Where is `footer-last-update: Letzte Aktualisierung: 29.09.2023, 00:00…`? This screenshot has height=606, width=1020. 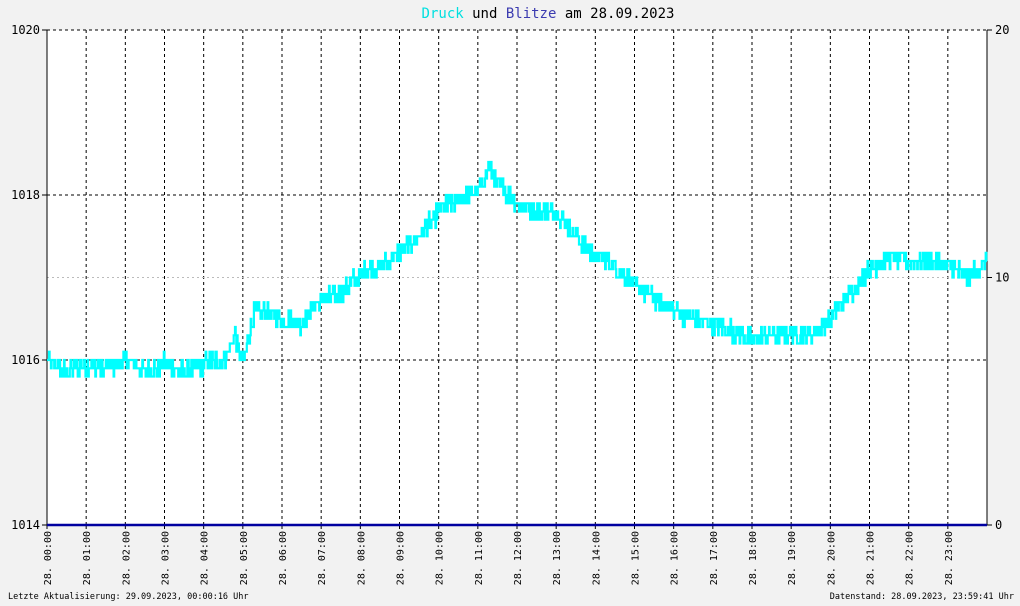
footer-last-update: Letzte Aktualisierung: 29.09.2023, 00:00… is located at coordinates (128, 597).